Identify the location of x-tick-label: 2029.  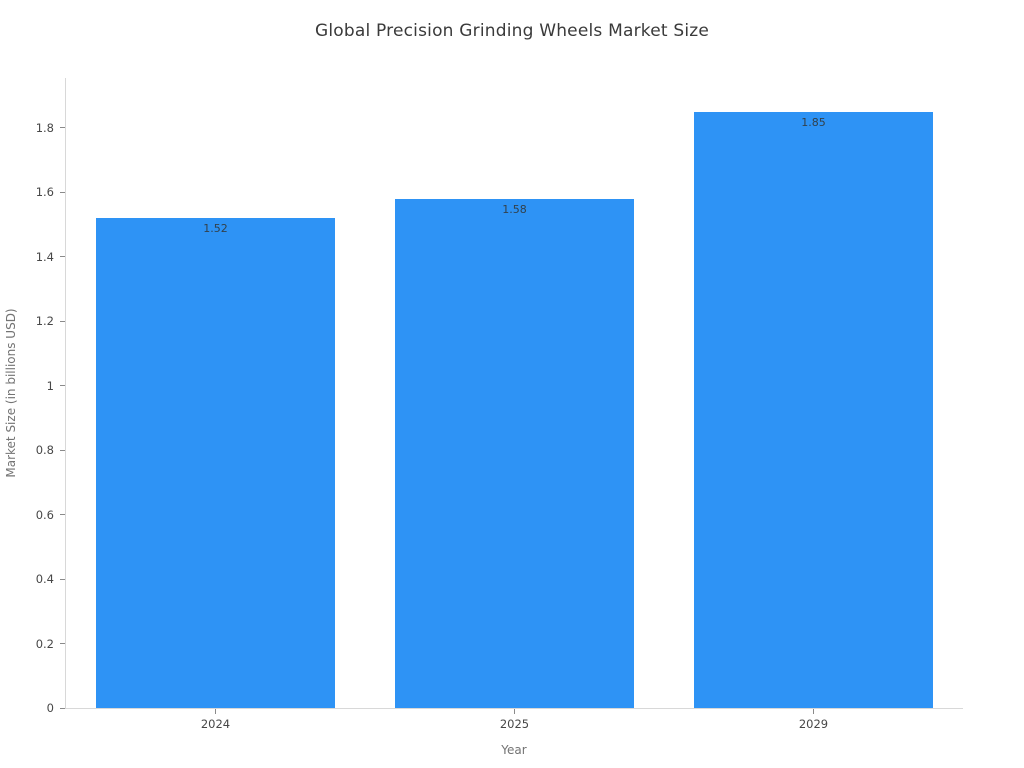
(813, 724).